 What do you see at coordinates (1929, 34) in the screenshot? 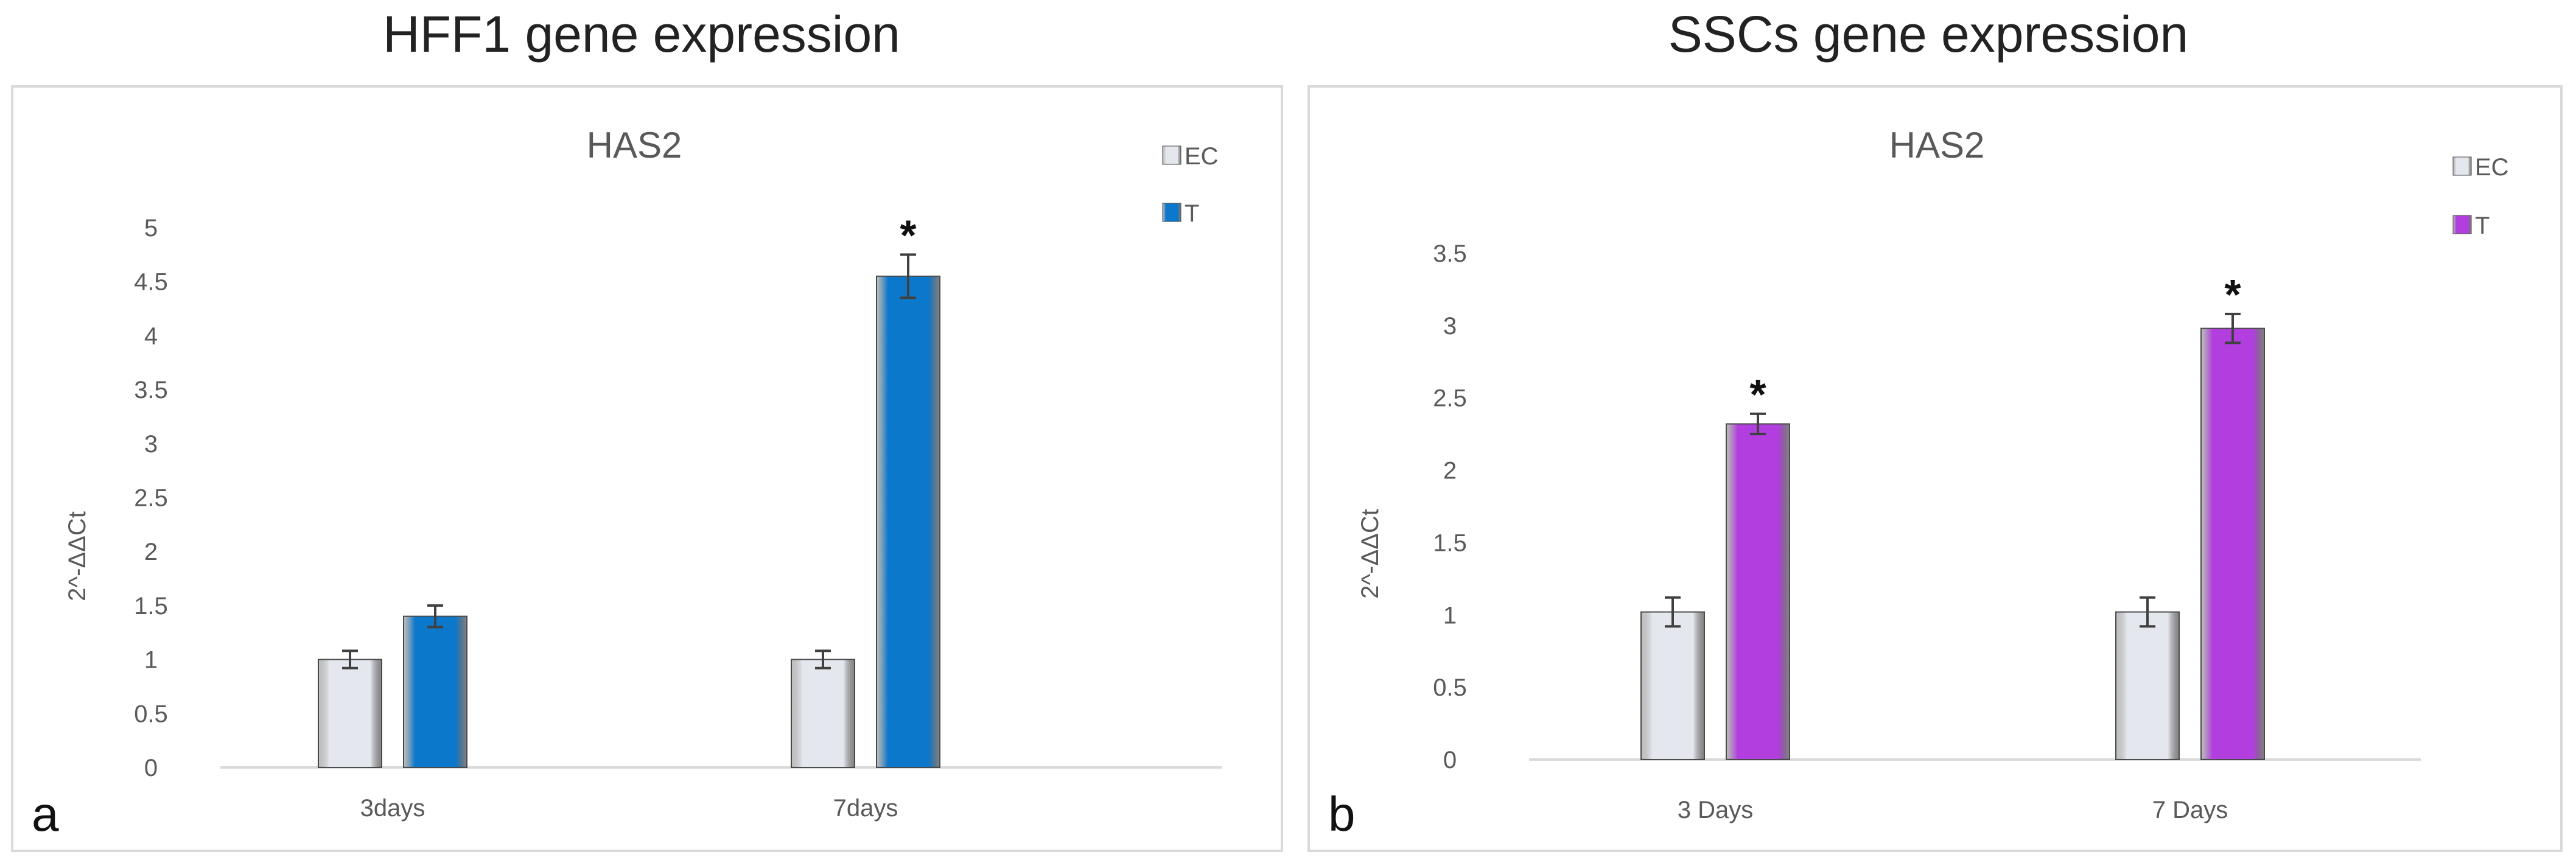
I see `panel-b-heading: SSCs gene expression` at bounding box center [1929, 34].